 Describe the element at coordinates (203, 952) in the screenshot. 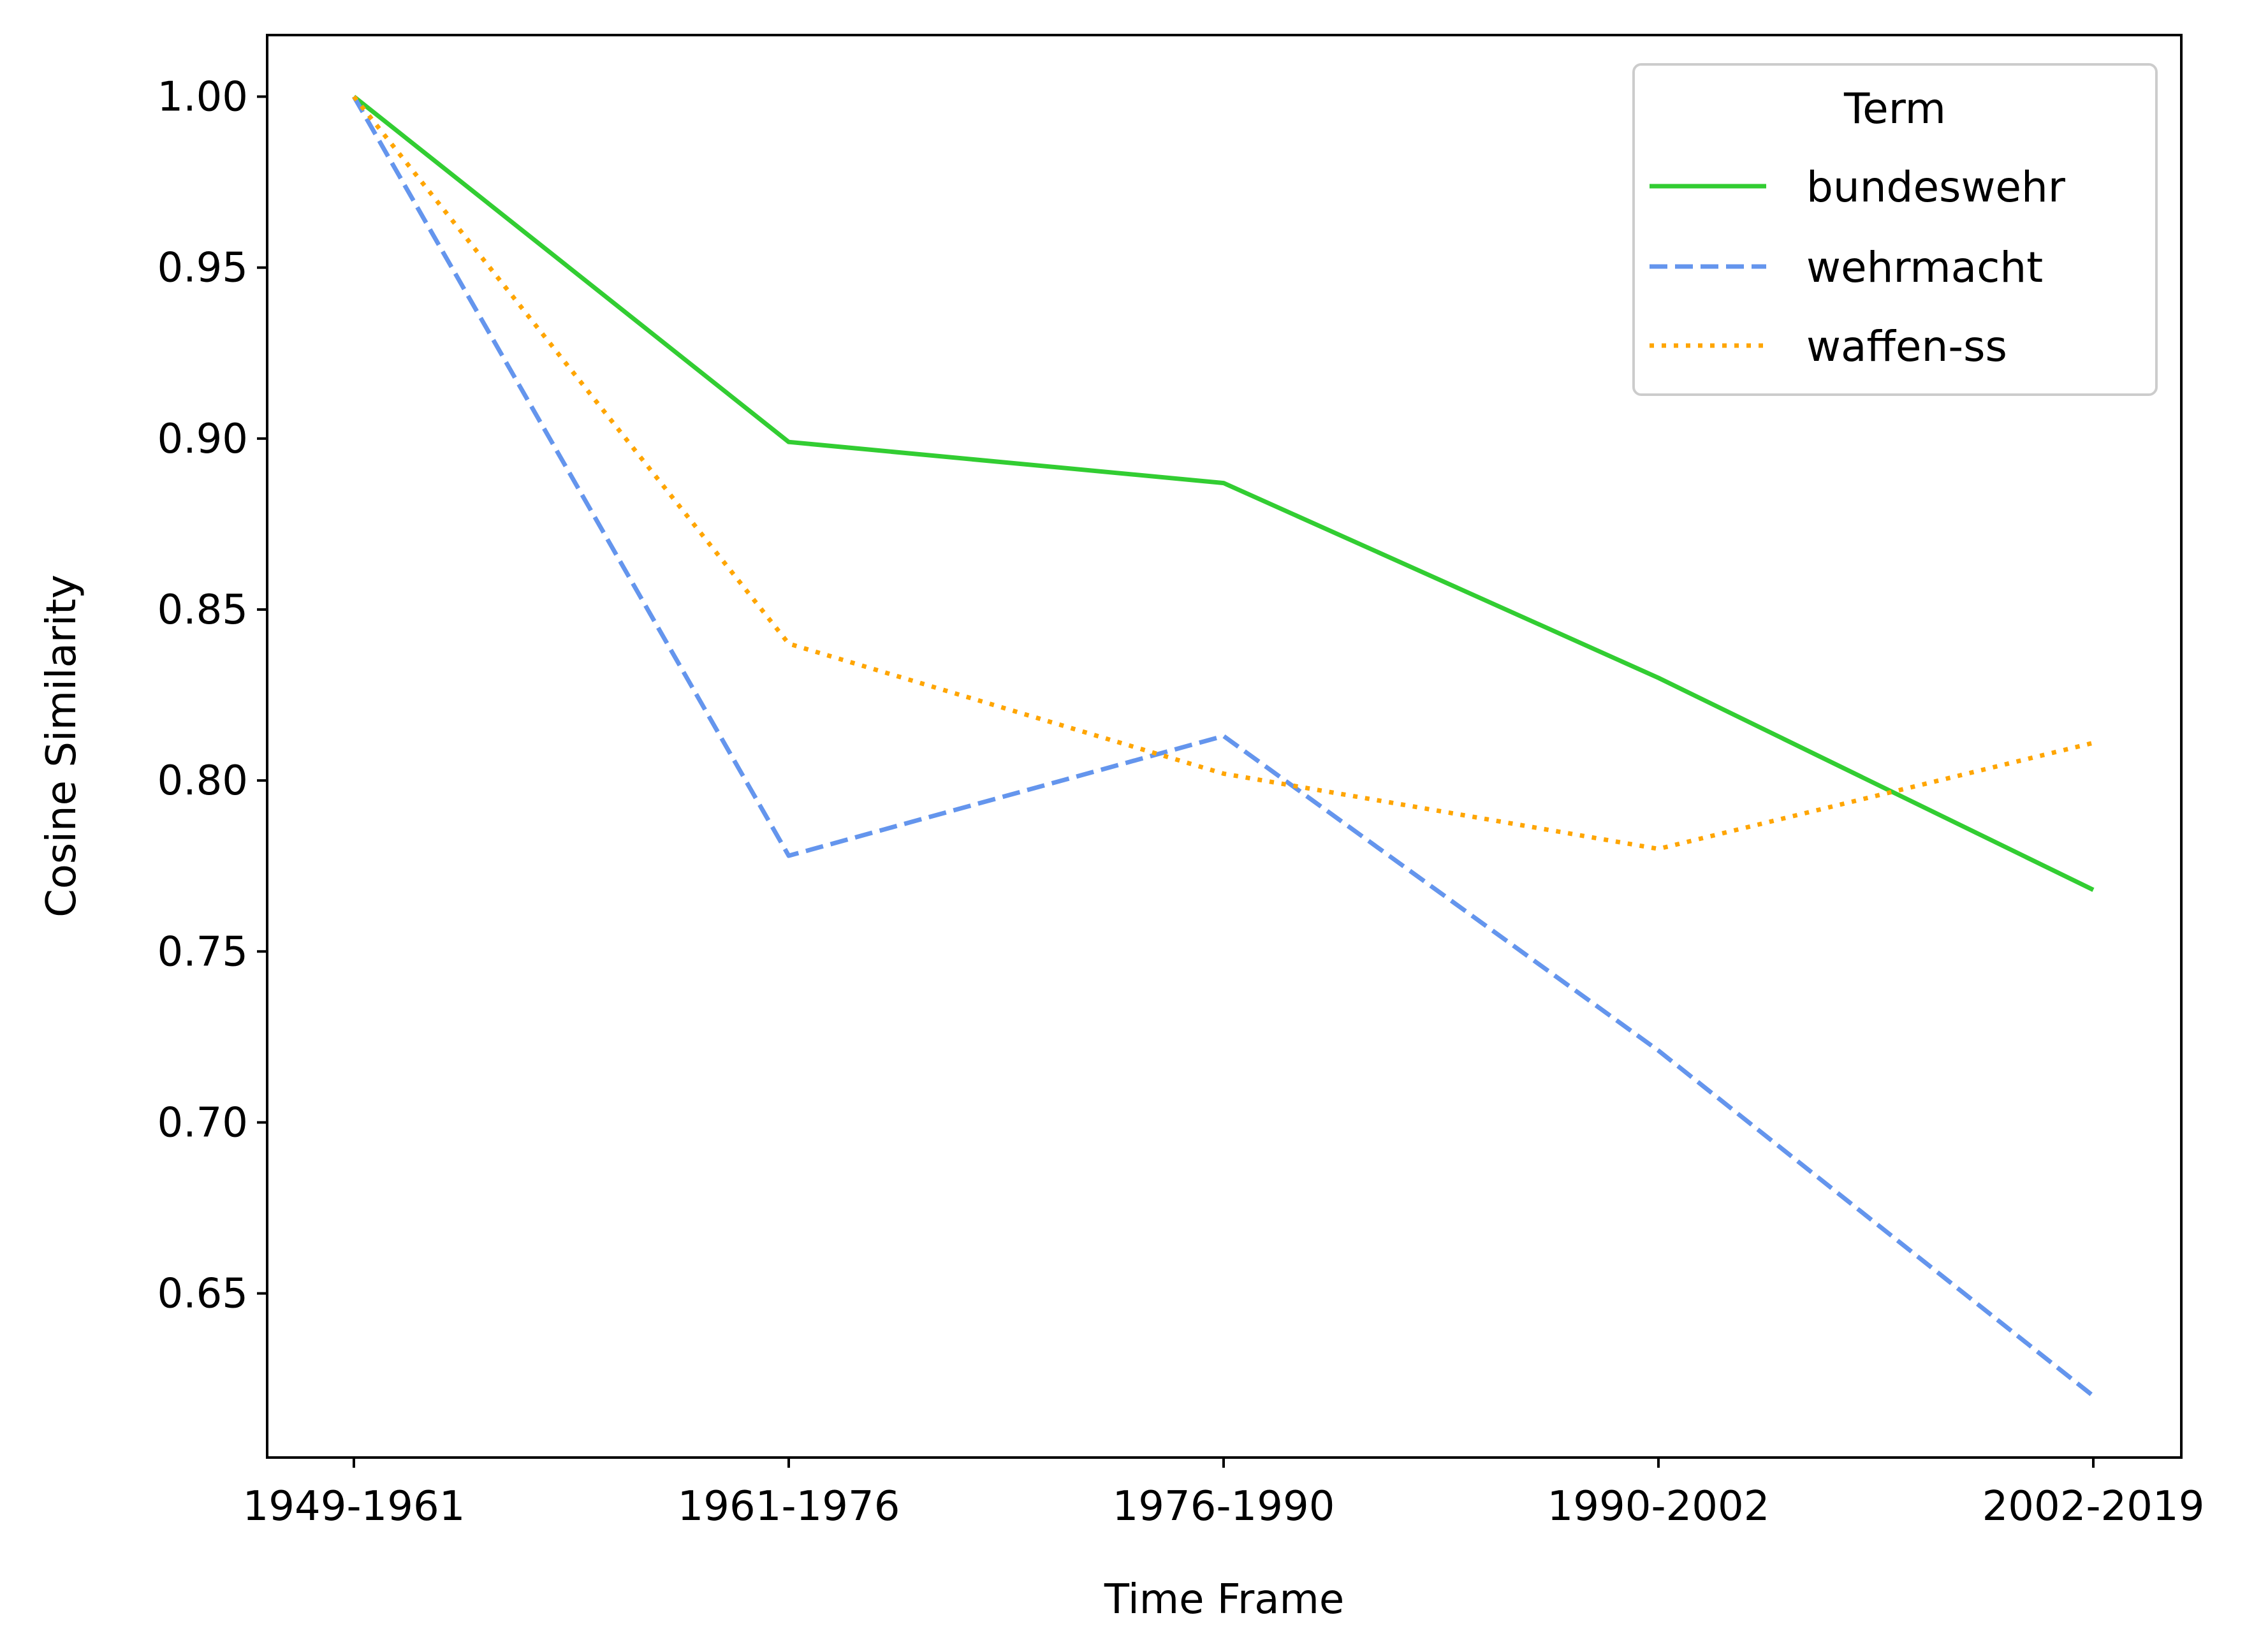

I see `y-tick-label: 0.75` at that location.